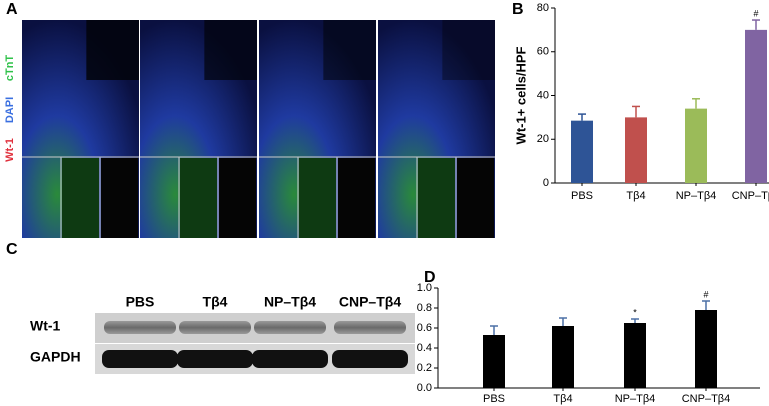 The image size is (769, 406). Describe the element at coordinates (140, 302) in the screenshot. I see `lane-label: PBS` at that location.